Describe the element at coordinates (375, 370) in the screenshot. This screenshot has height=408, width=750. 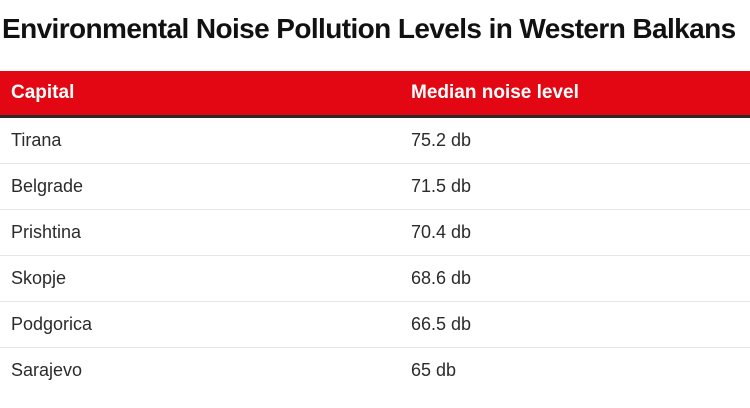
I see `table-row: Sarajevo 65 db` at that location.